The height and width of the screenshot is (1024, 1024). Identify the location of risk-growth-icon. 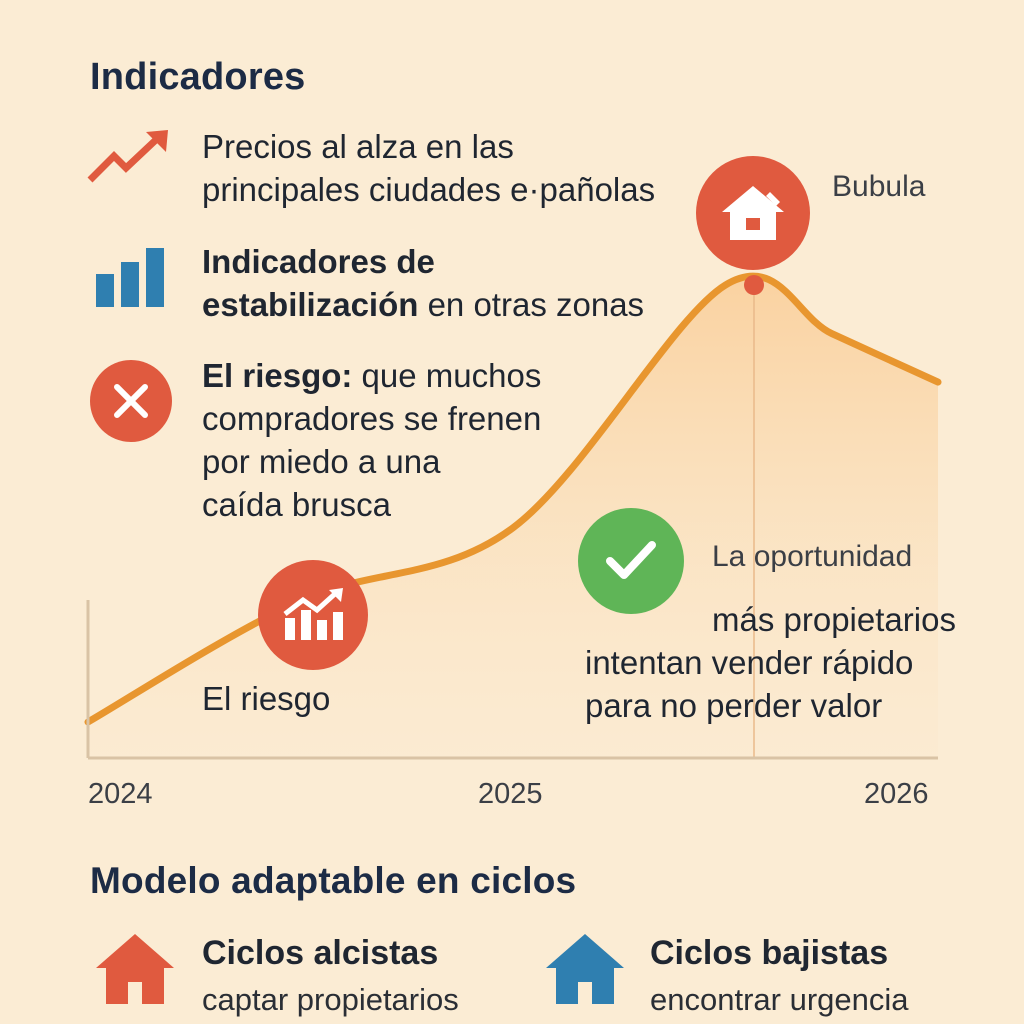
(313, 615).